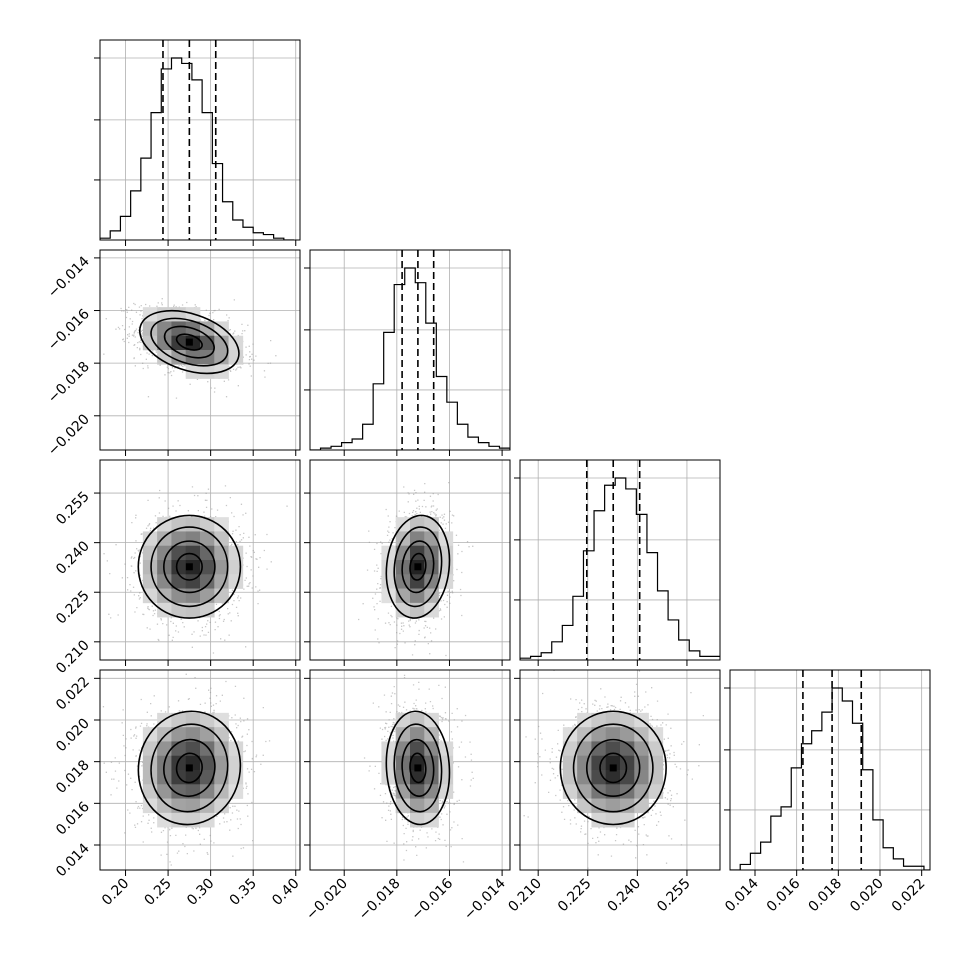 This screenshot has height=970, width=970. What do you see at coordinates (826, 792) in the screenshot?
I see `histogram-panel-3: 0.014 0.016 0.018 0.020 0.022` at bounding box center [826, 792].